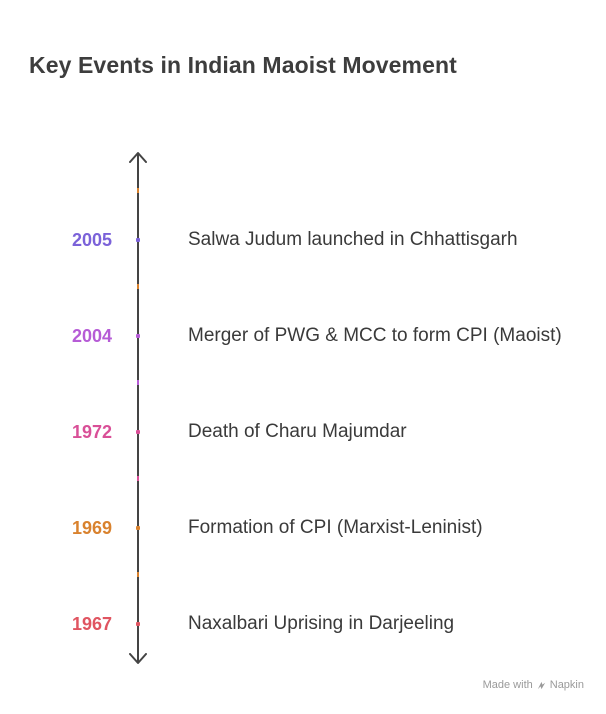 Image resolution: width=606 pixels, height=714 pixels. What do you see at coordinates (541, 685) in the screenshot?
I see `napkin-logo-icon` at bounding box center [541, 685].